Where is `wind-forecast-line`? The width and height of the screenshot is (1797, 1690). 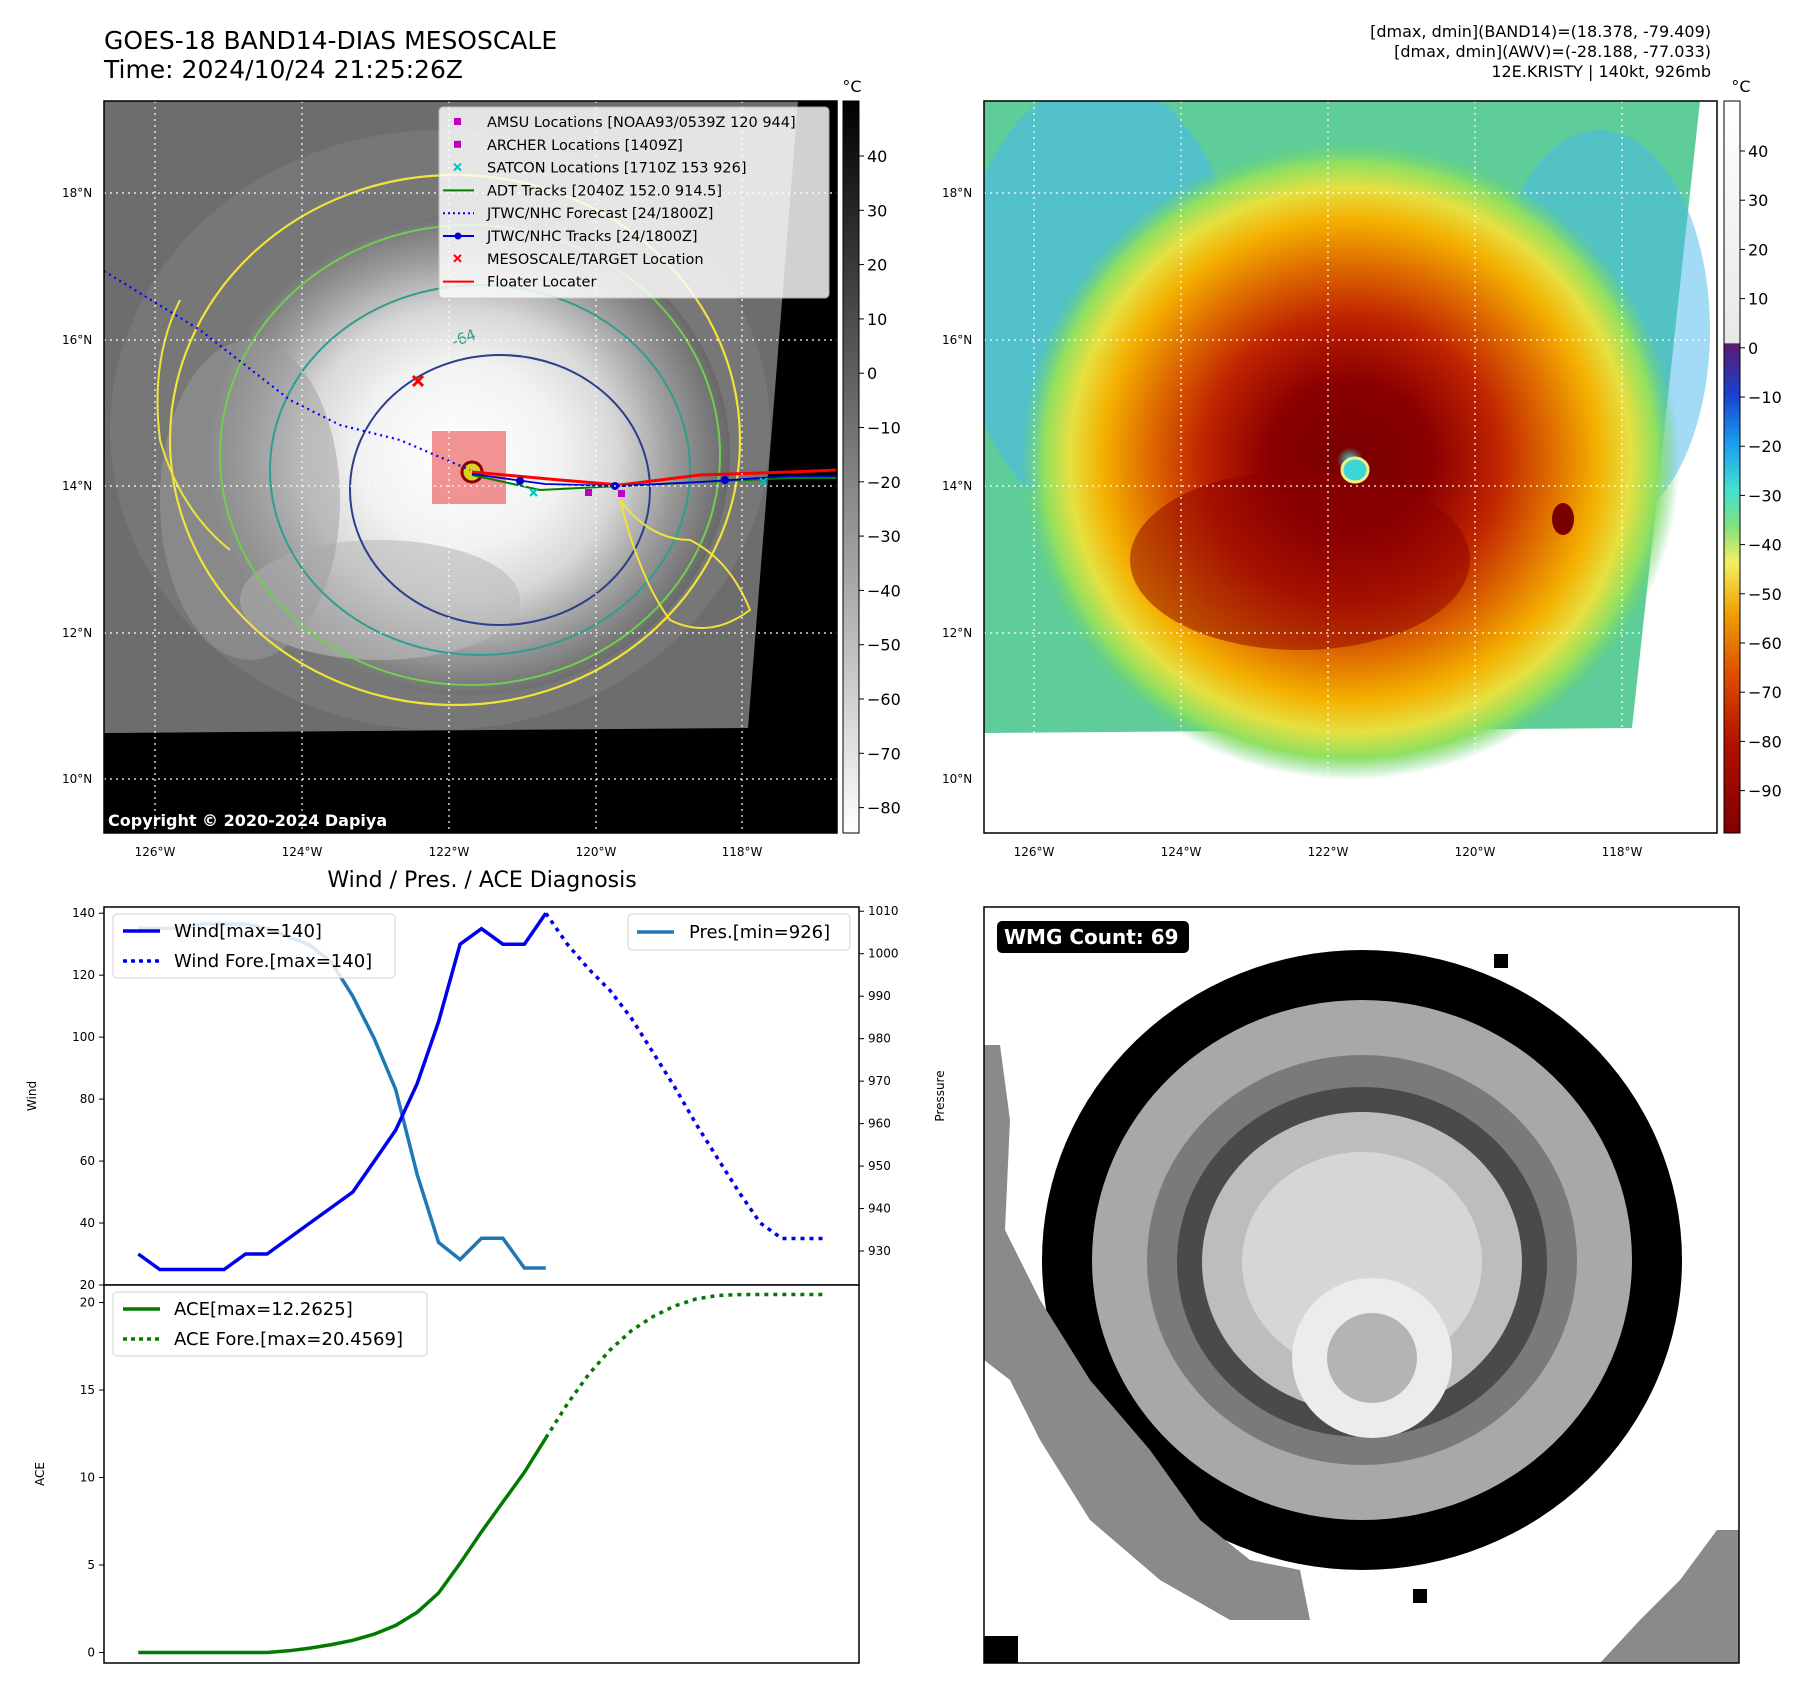
wind-forecast-line is located at coordinates (684, 1076).